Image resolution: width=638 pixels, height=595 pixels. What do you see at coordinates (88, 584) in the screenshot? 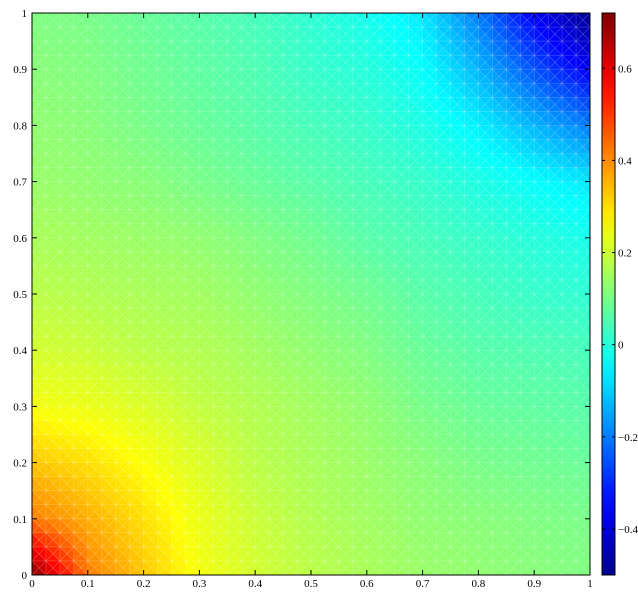
I see `x-tick-label: 0.1` at bounding box center [88, 584].